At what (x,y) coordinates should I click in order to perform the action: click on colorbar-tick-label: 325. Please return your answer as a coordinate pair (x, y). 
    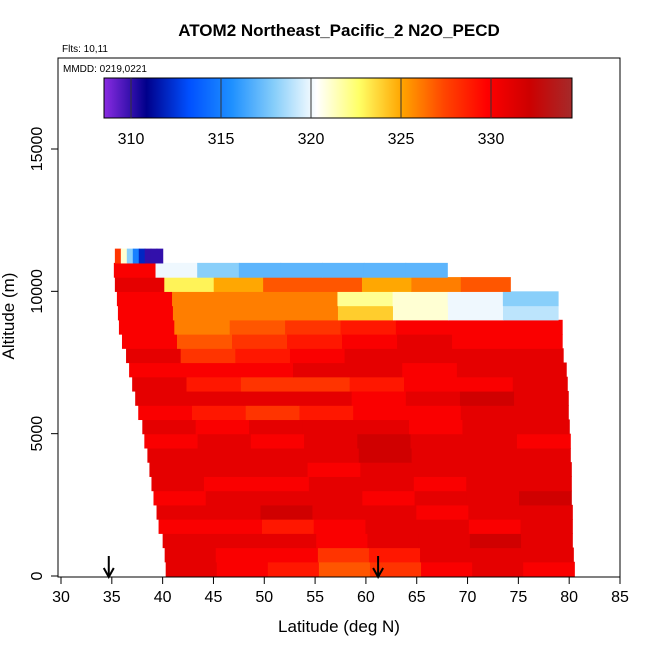
    Looking at the image, I should click on (401, 139).